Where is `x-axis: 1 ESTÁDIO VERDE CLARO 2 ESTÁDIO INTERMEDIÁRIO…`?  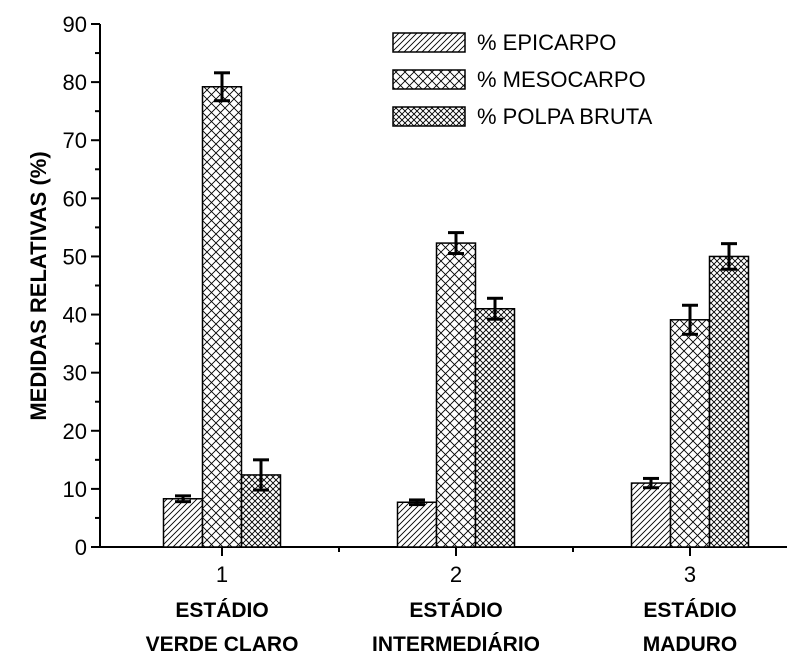
x-axis: 1 ESTÁDIO VERDE CLARO 2 ESTÁDIO INTERMEDIÁRIO… is located at coordinates (443, 600).